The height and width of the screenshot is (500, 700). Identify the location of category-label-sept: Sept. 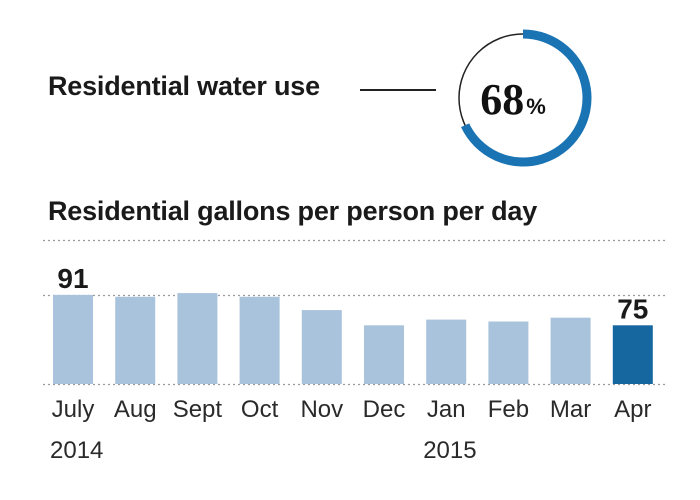
(198, 409).